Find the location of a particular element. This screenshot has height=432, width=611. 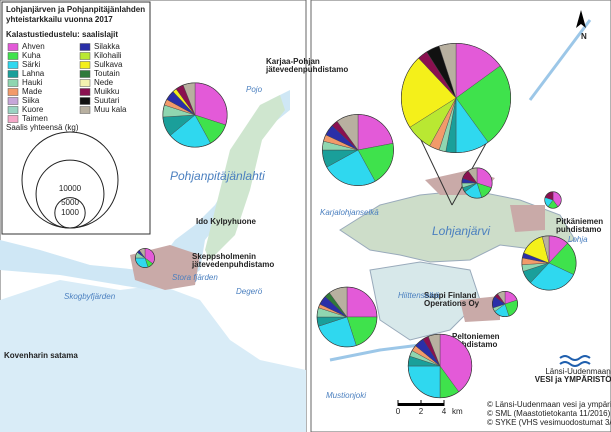

scale-label: 2 is located at coordinates (421, 411).